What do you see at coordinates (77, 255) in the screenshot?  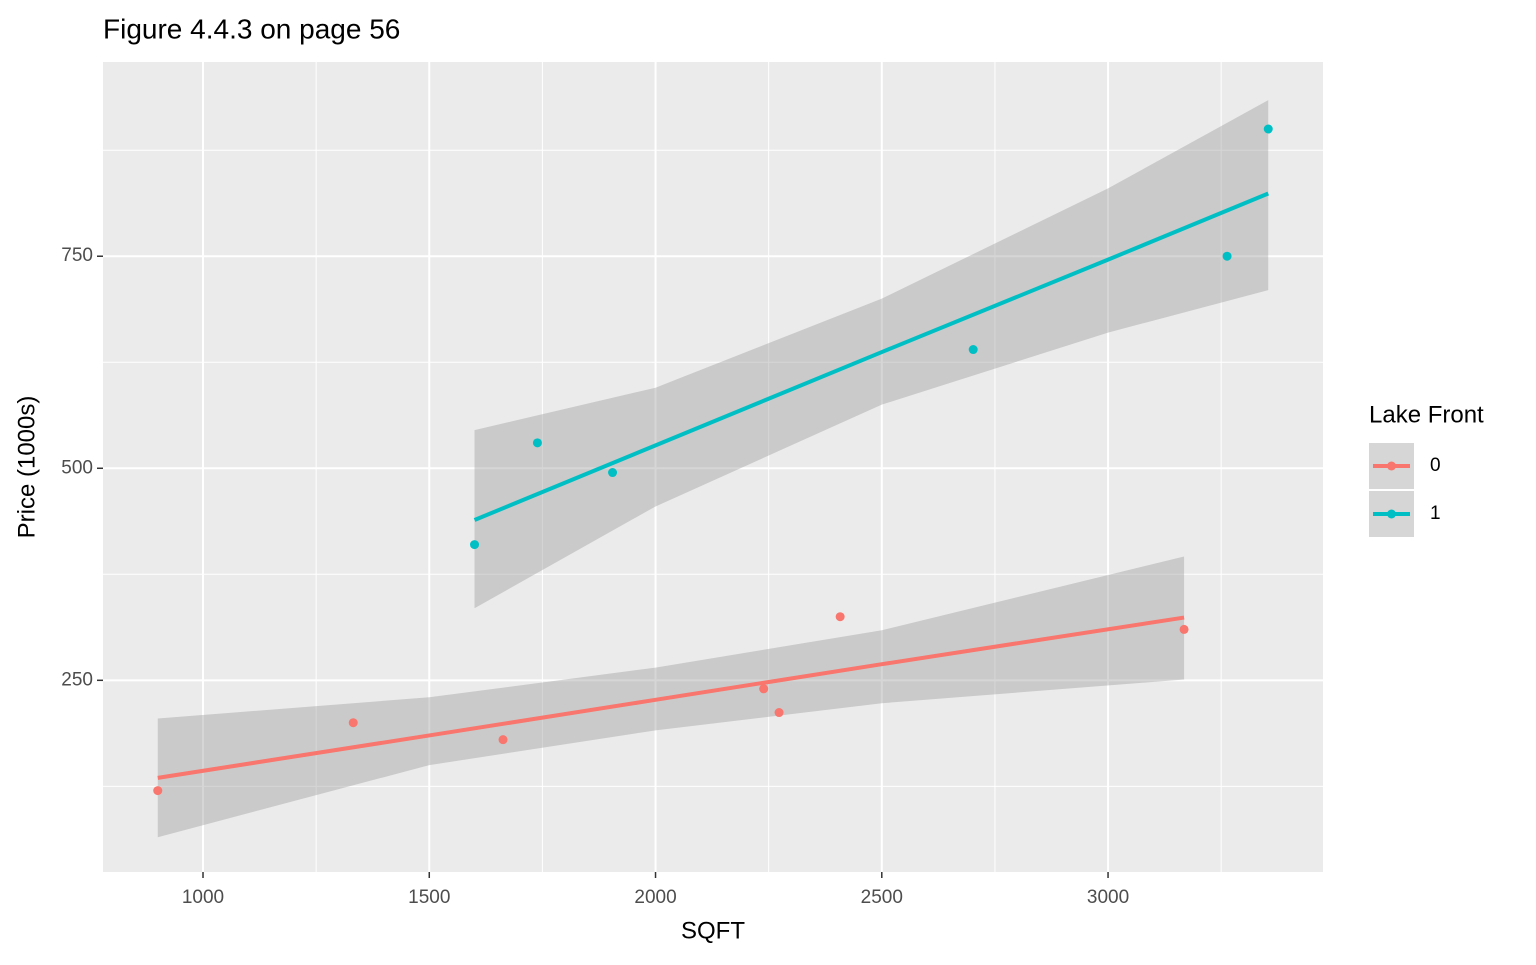 I see `y-tick-label: 750` at bounding box center [77, 255].